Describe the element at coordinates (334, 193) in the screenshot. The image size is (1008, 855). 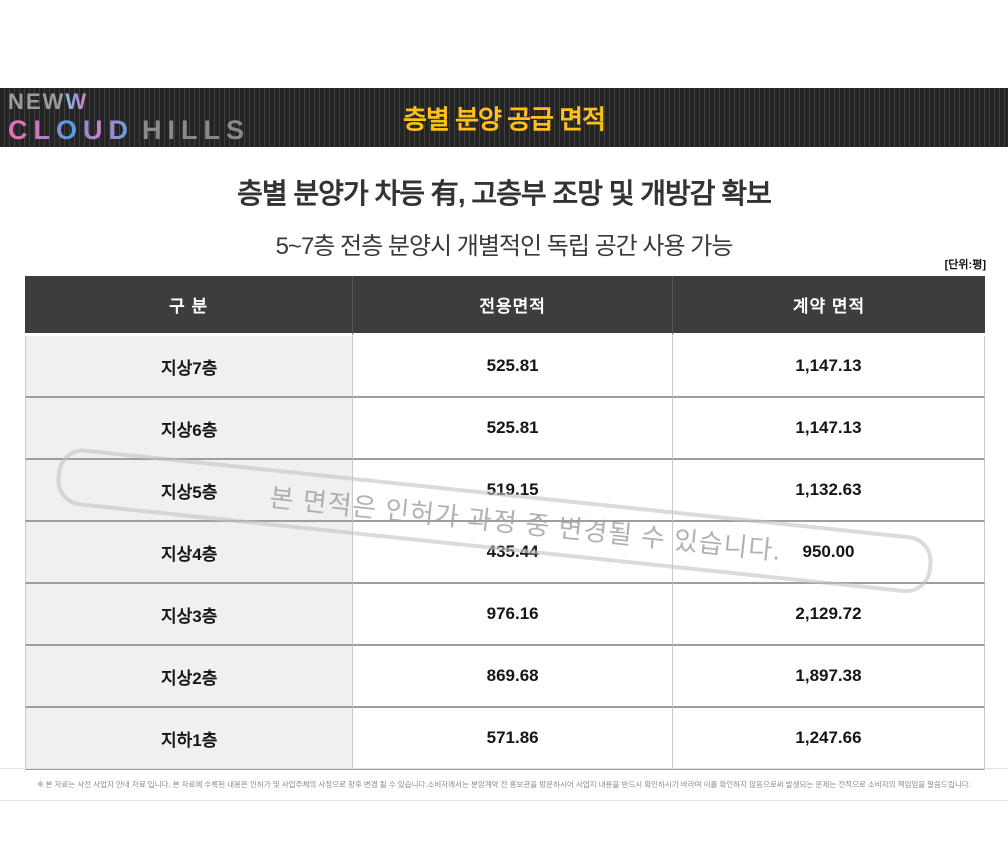
I see `headline-prefix: 층별 분양가 차등` at that location.